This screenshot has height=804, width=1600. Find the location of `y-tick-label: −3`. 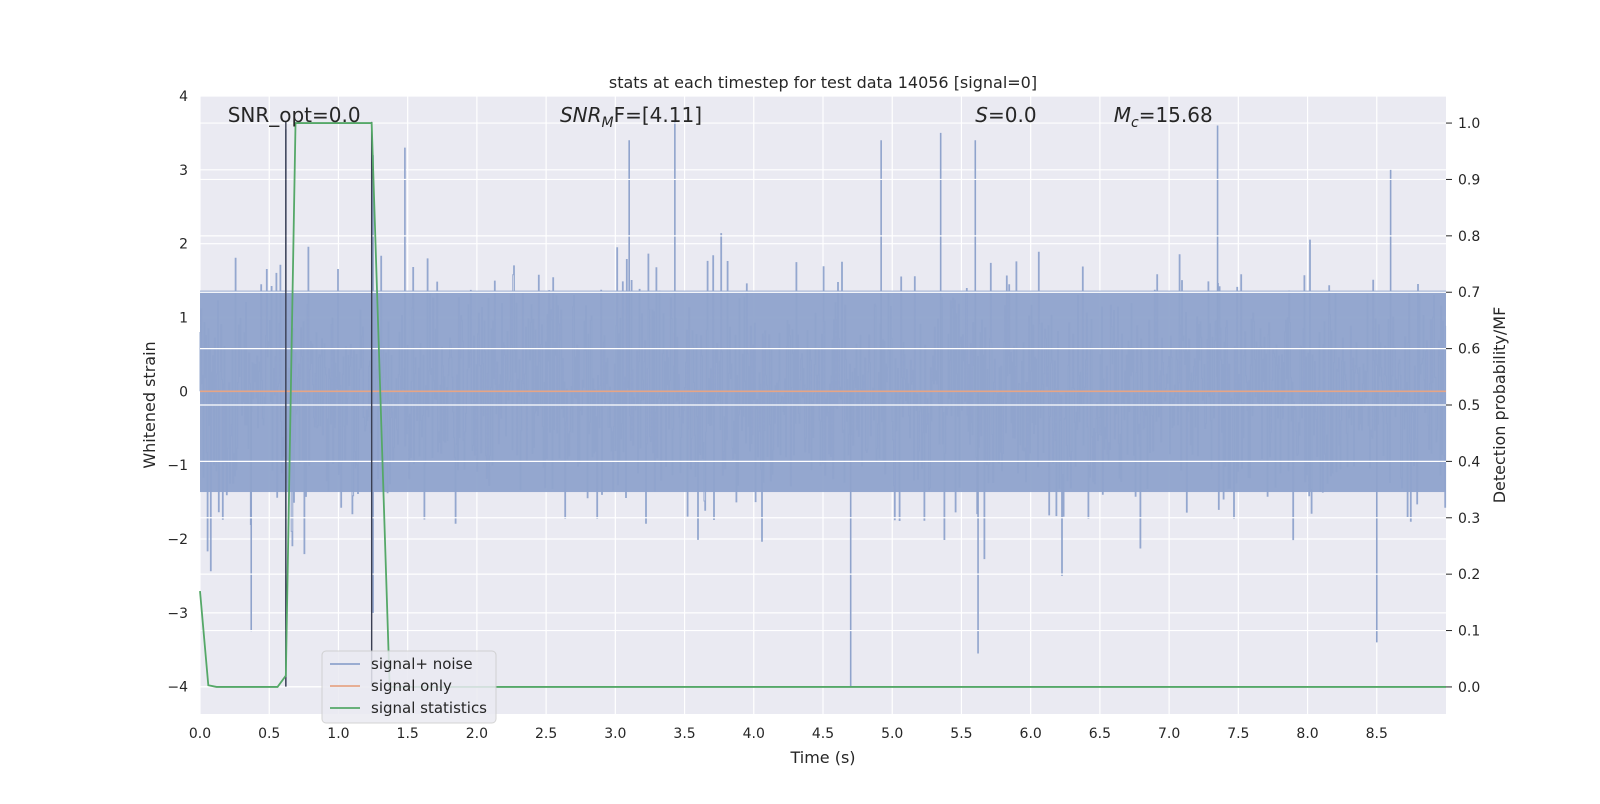

y-tick-label: −3 is located at coordinates (177, 614).